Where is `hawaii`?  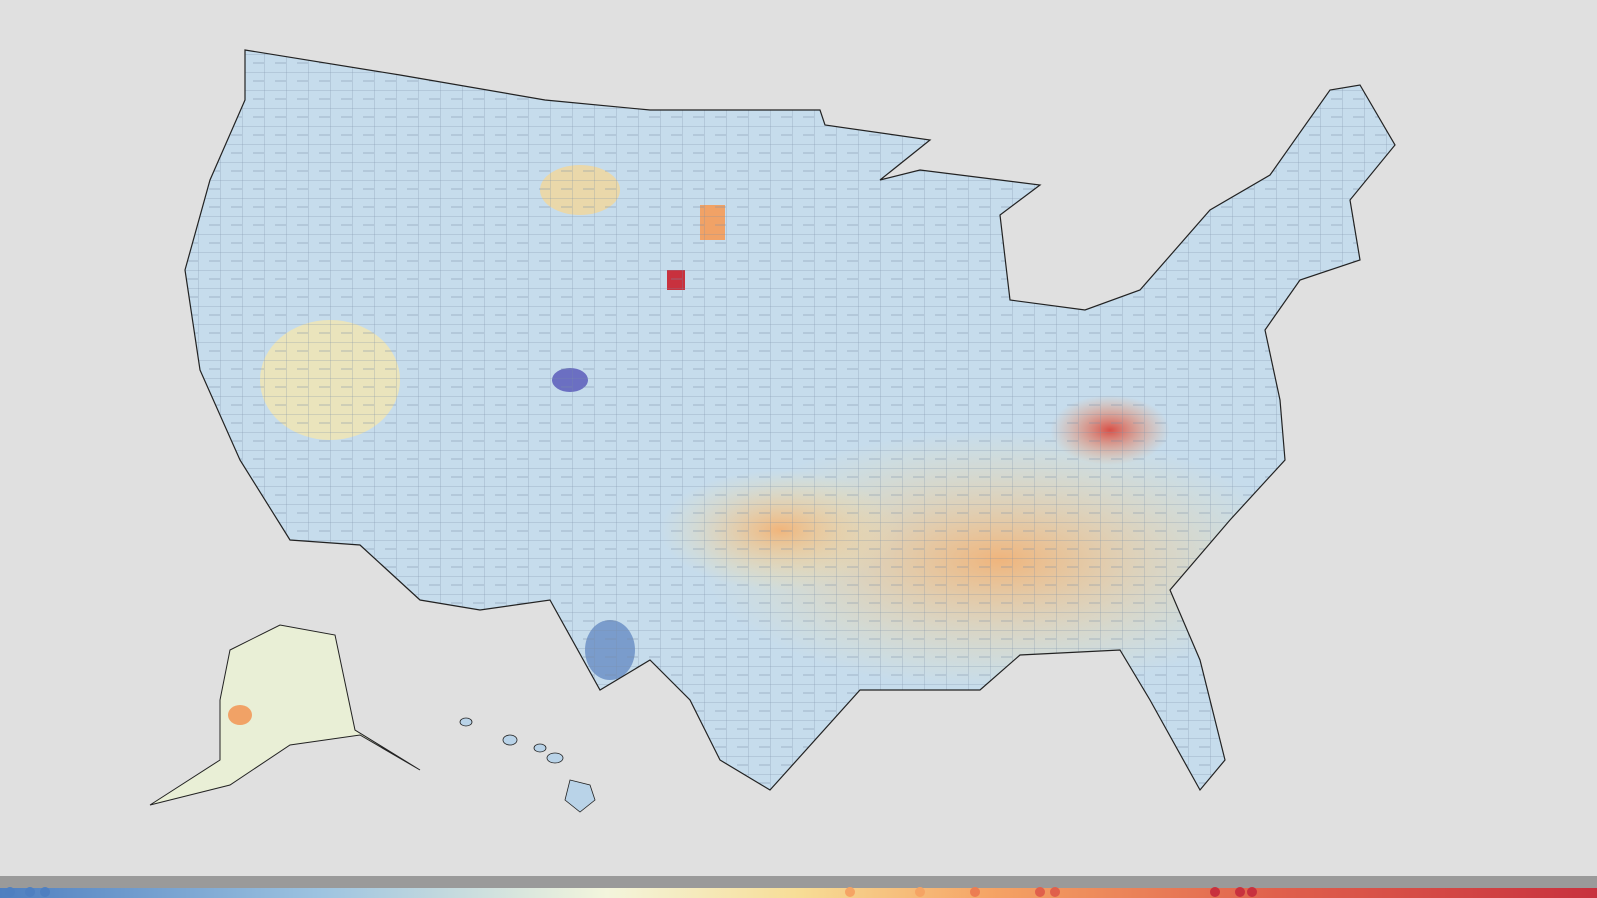 hawaii is located at coordinates (527, 765).